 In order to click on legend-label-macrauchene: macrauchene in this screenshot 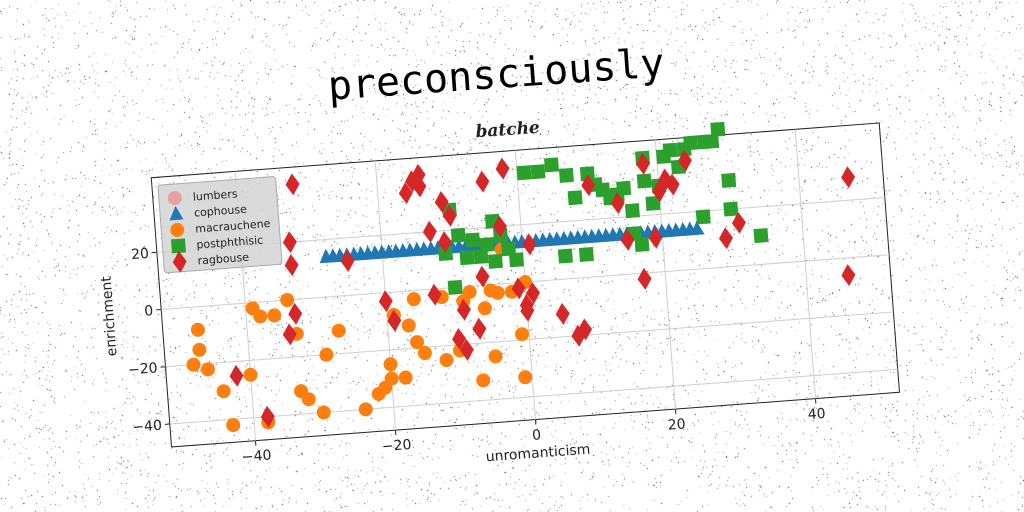, I will do `click(233, 226)`.